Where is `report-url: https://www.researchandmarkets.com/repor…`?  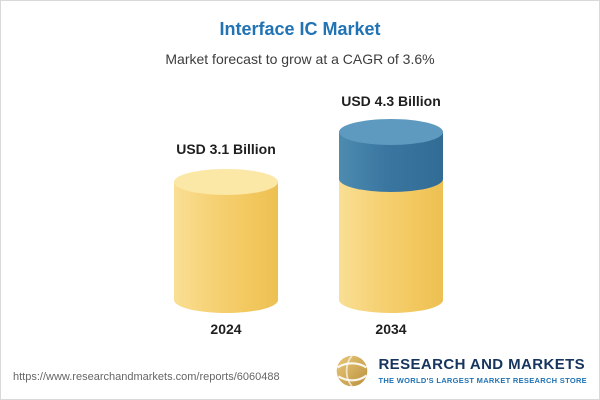
report-url: https://www.researchandmarkets.com/repor… is located at coordinates (146, 377).